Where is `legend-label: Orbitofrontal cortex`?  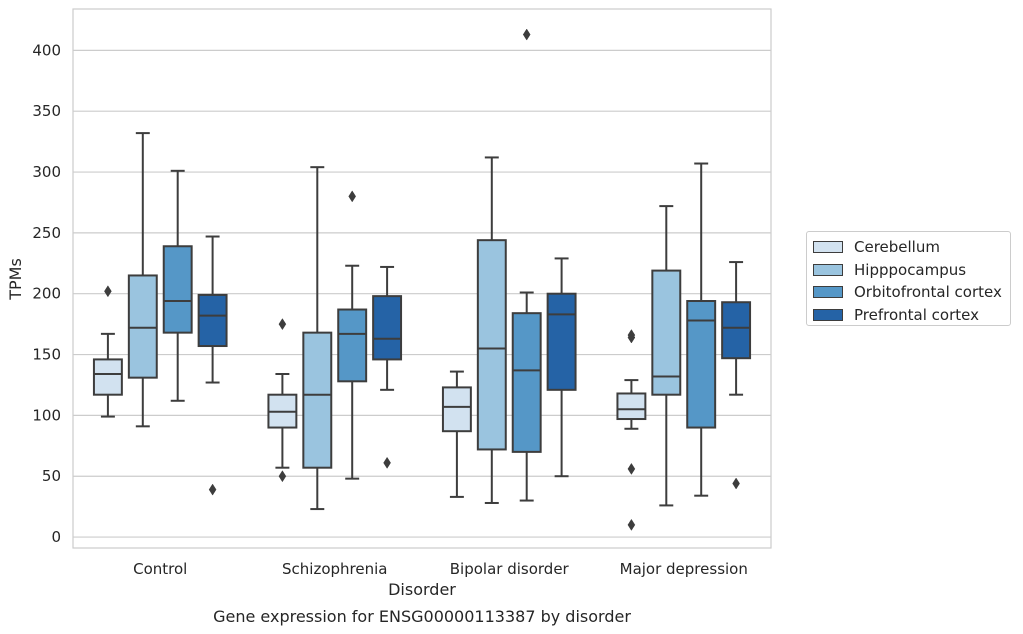 legend-label: Orbitofrontal cortex is located at coordinates (928, 292).